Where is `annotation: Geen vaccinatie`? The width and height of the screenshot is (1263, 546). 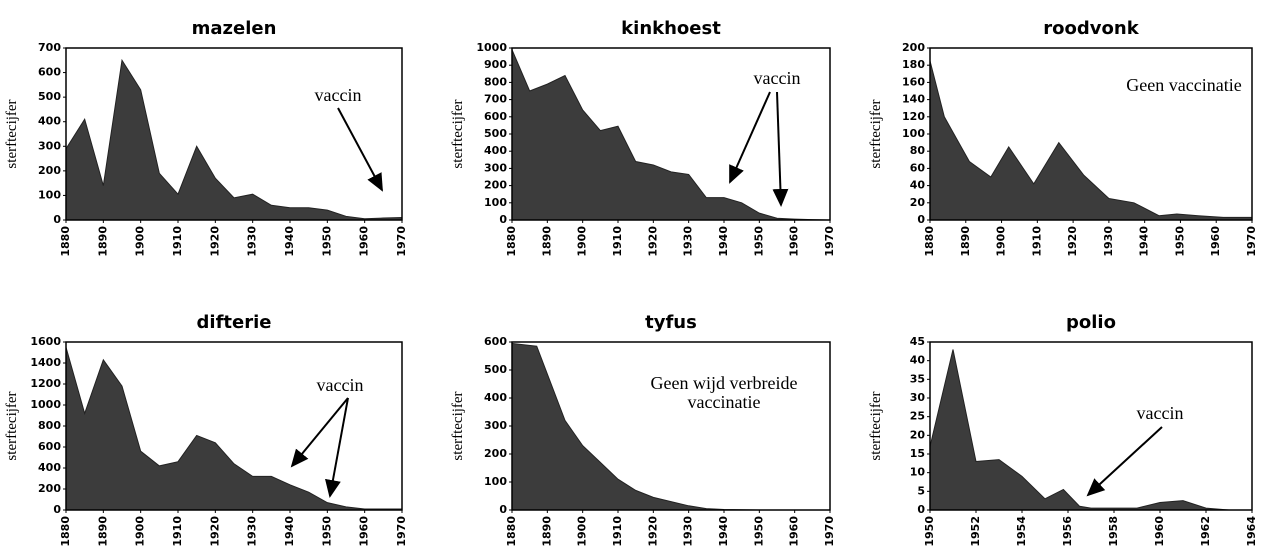 annotation: Geen vaccinatie is located at coordinates (1183, 85).